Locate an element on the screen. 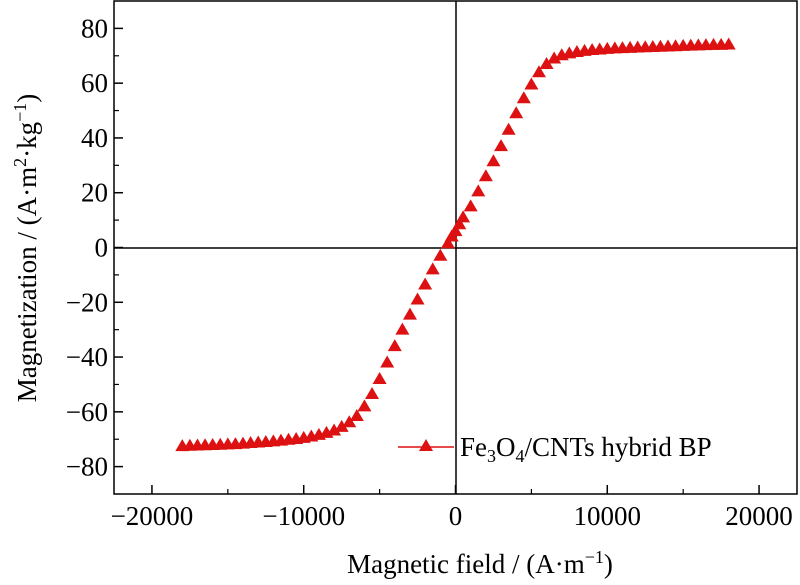 This screenshot has width=800, height=585. x-tick-label: −10000 is located at coordinates (303, 516).